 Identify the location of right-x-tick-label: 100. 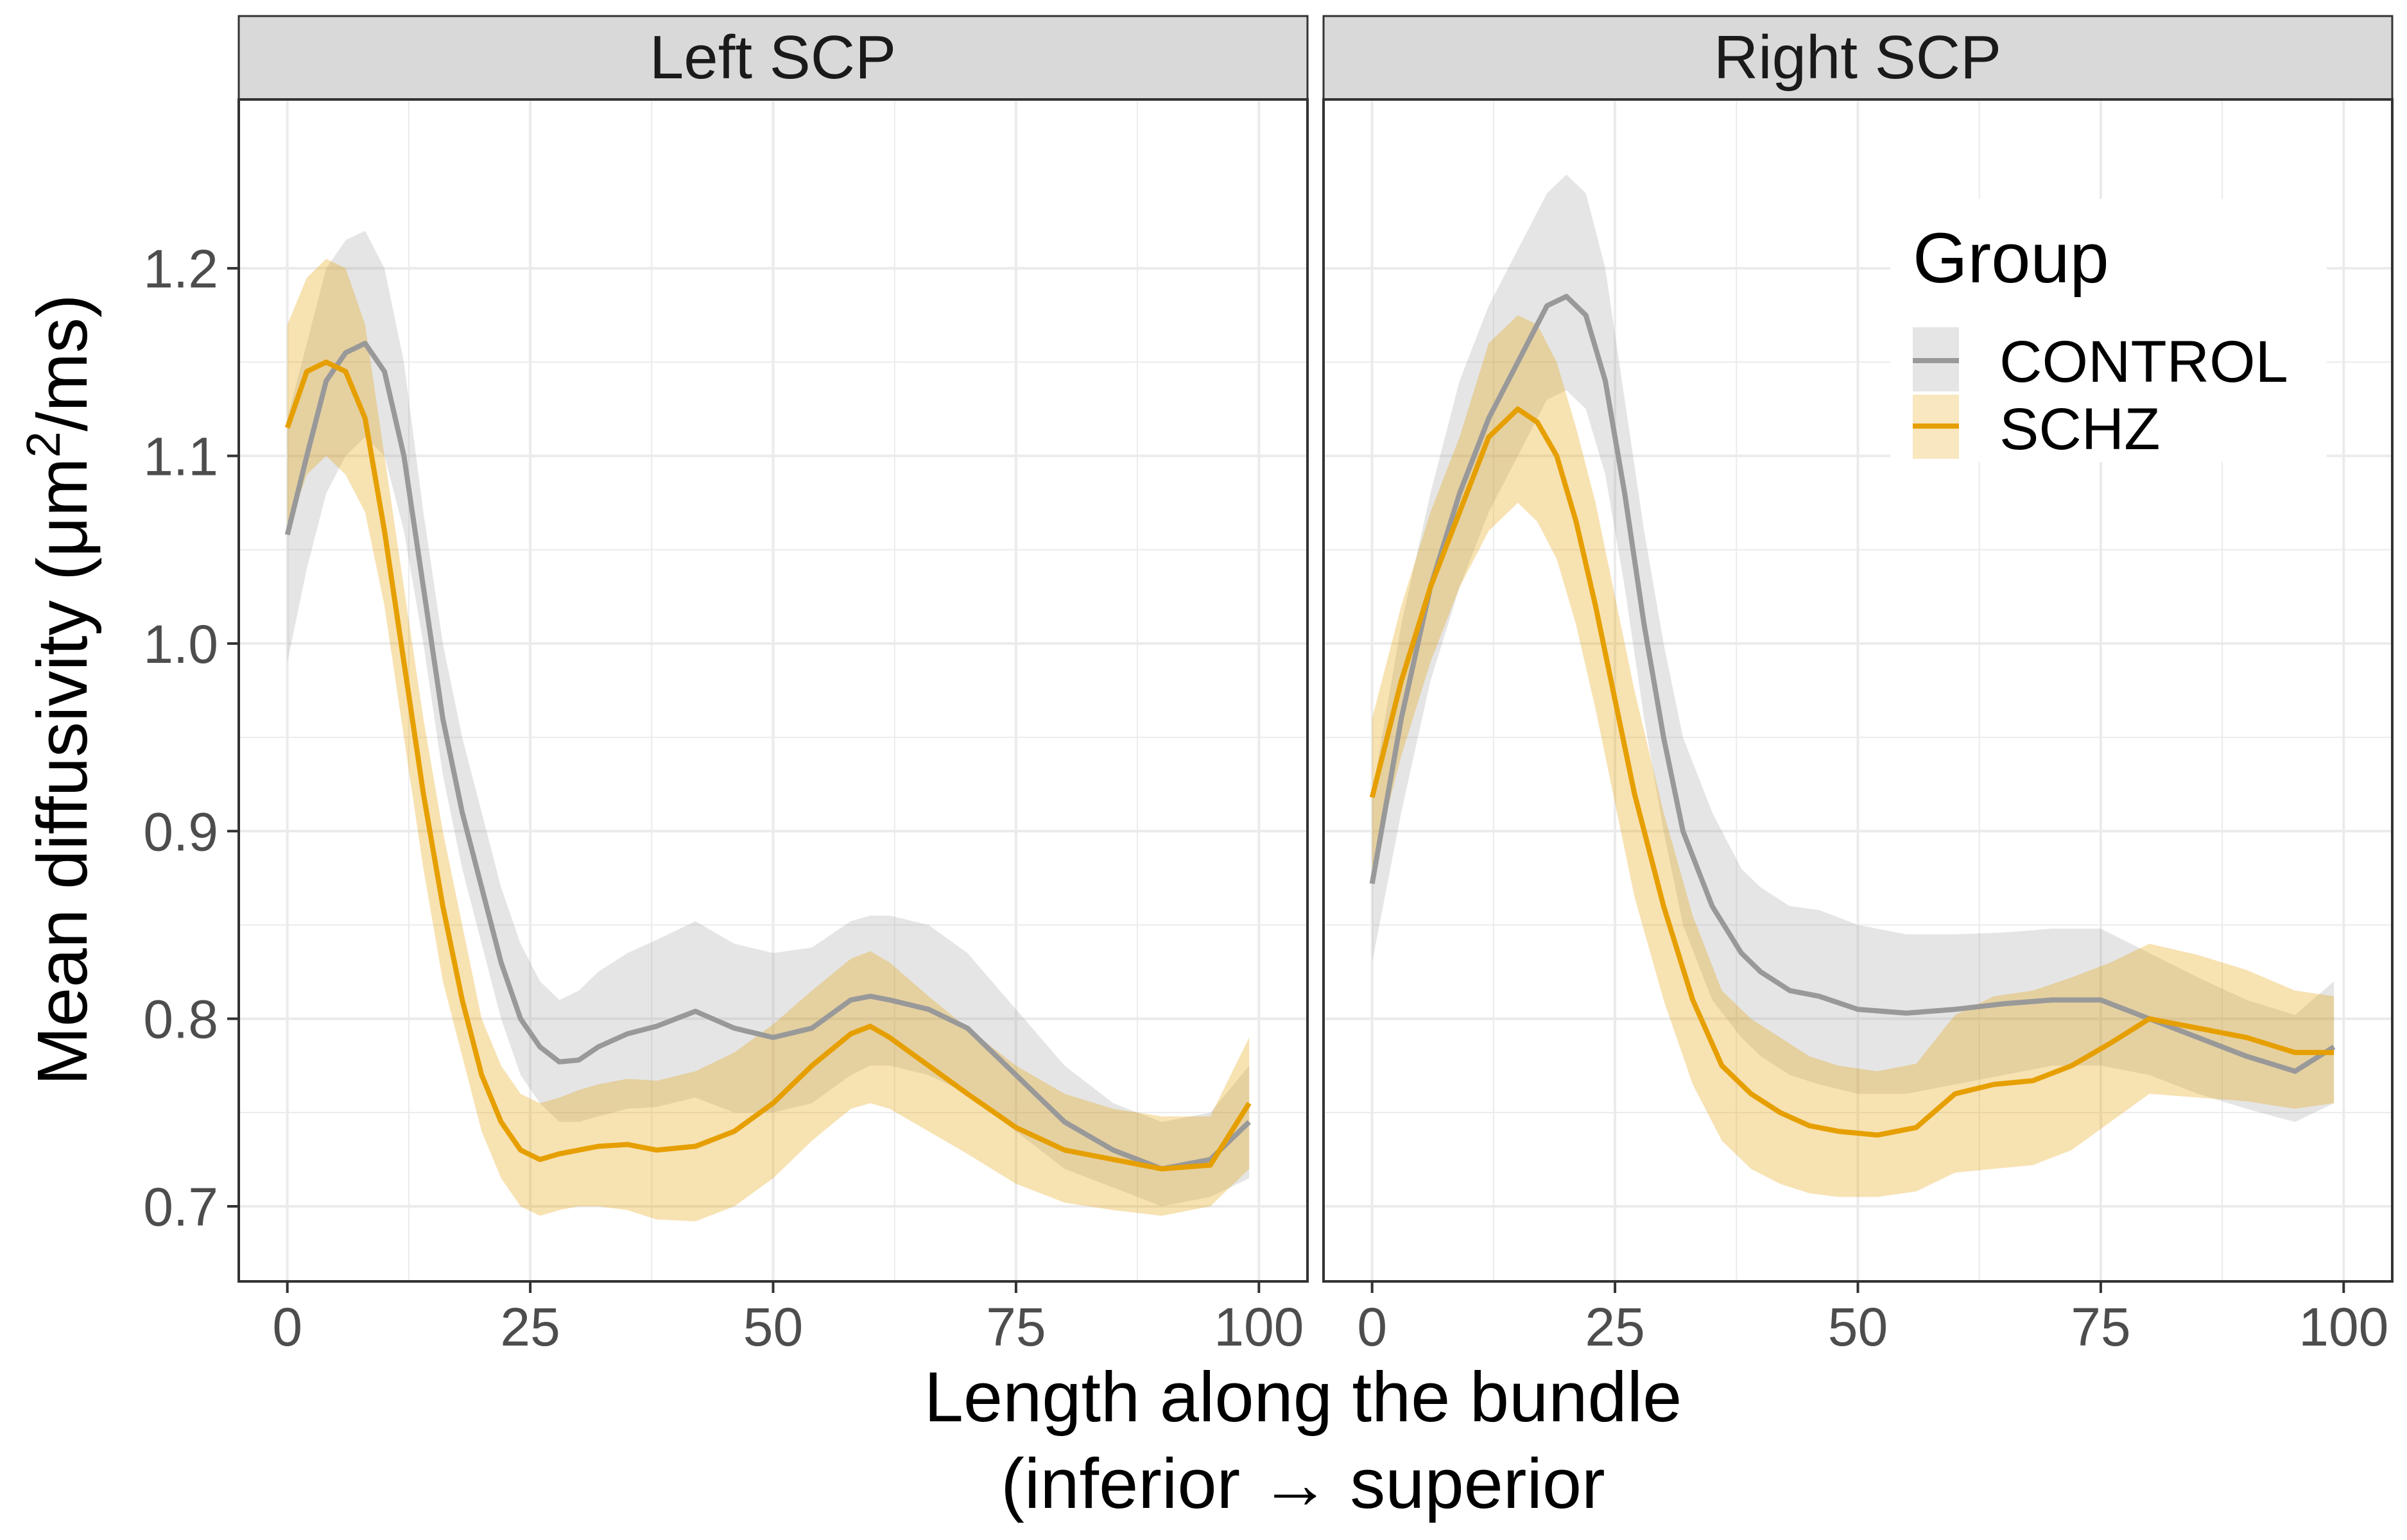
(2343, 1327).